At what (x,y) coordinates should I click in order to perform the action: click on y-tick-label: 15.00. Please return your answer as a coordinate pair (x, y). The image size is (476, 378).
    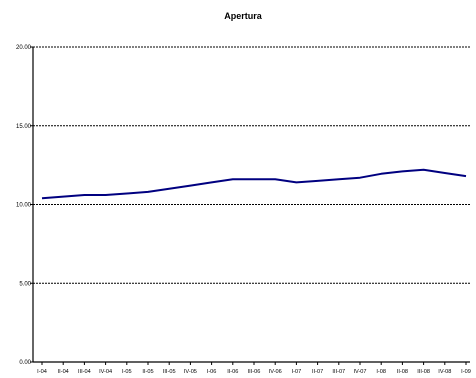
    Looking at the image, I should click on (24, 127).